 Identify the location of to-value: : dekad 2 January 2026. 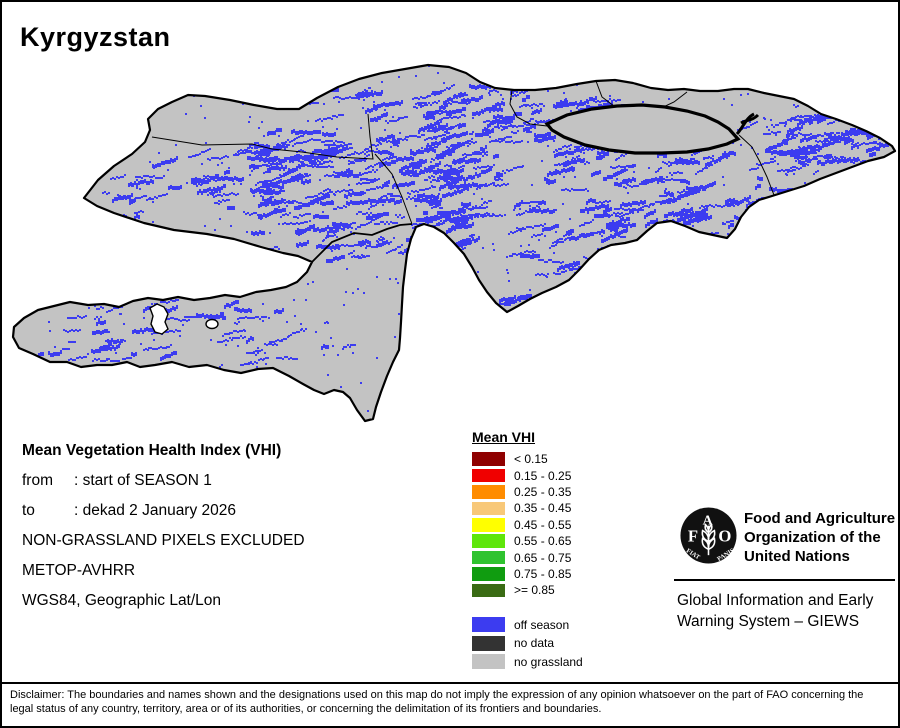
(155, 510).